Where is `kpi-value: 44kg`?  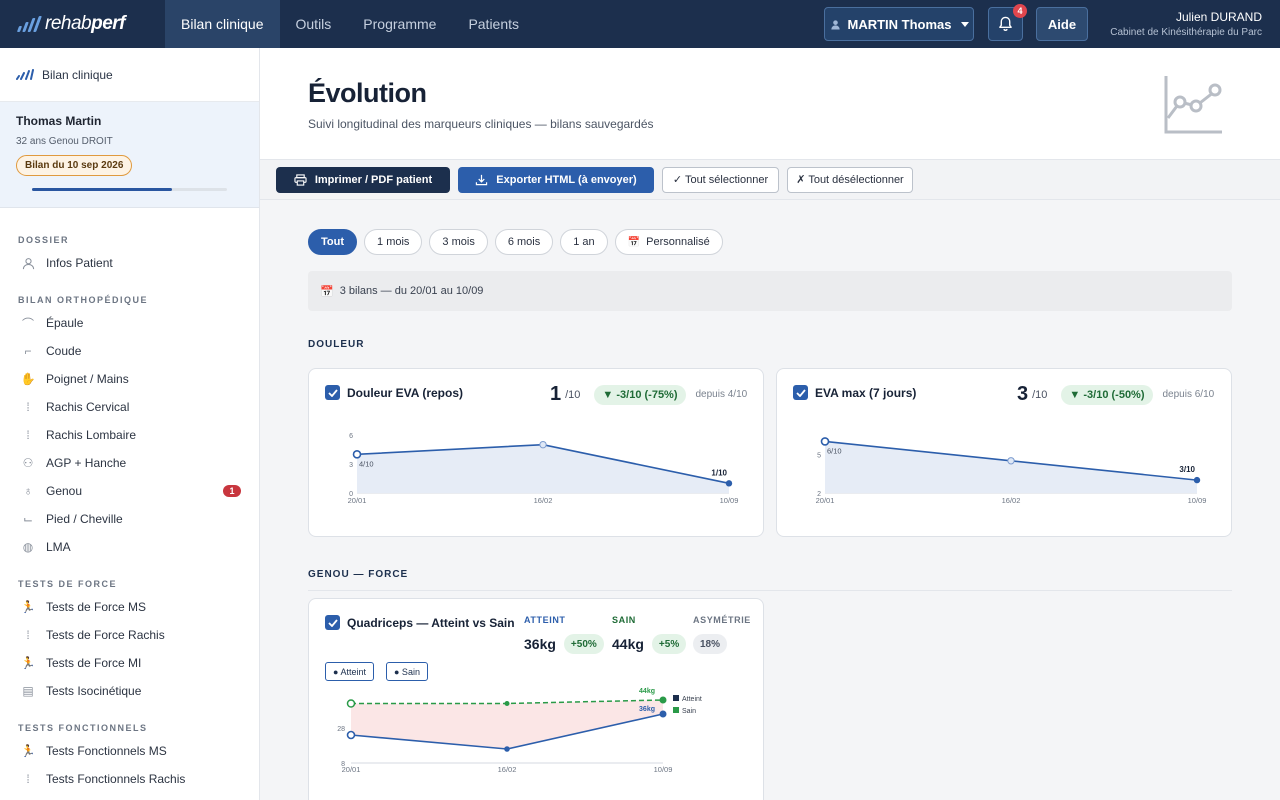
kpi-value: 44kg is located at coordinates (628, 644).